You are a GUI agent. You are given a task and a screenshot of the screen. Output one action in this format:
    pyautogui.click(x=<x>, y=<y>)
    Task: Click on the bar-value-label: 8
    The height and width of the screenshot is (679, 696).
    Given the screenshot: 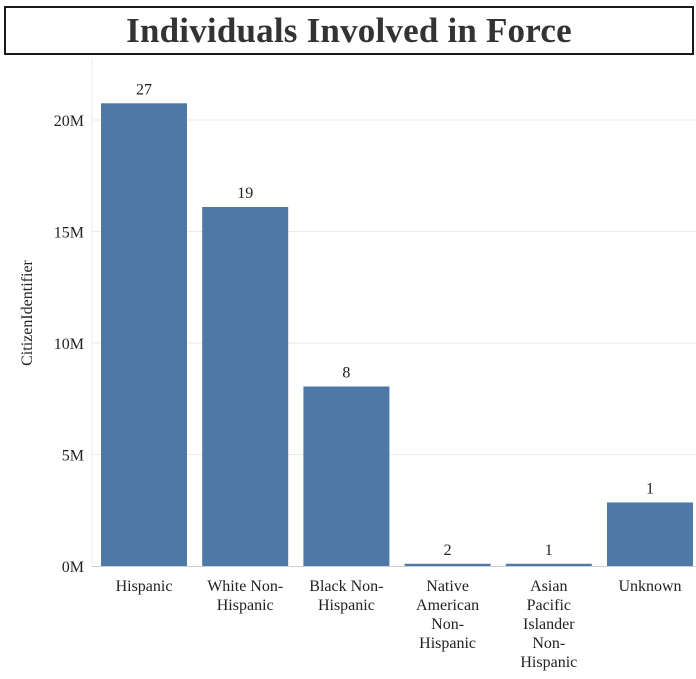 What is the action you would take?
    pyautogui.click(x=346, y=372)
    